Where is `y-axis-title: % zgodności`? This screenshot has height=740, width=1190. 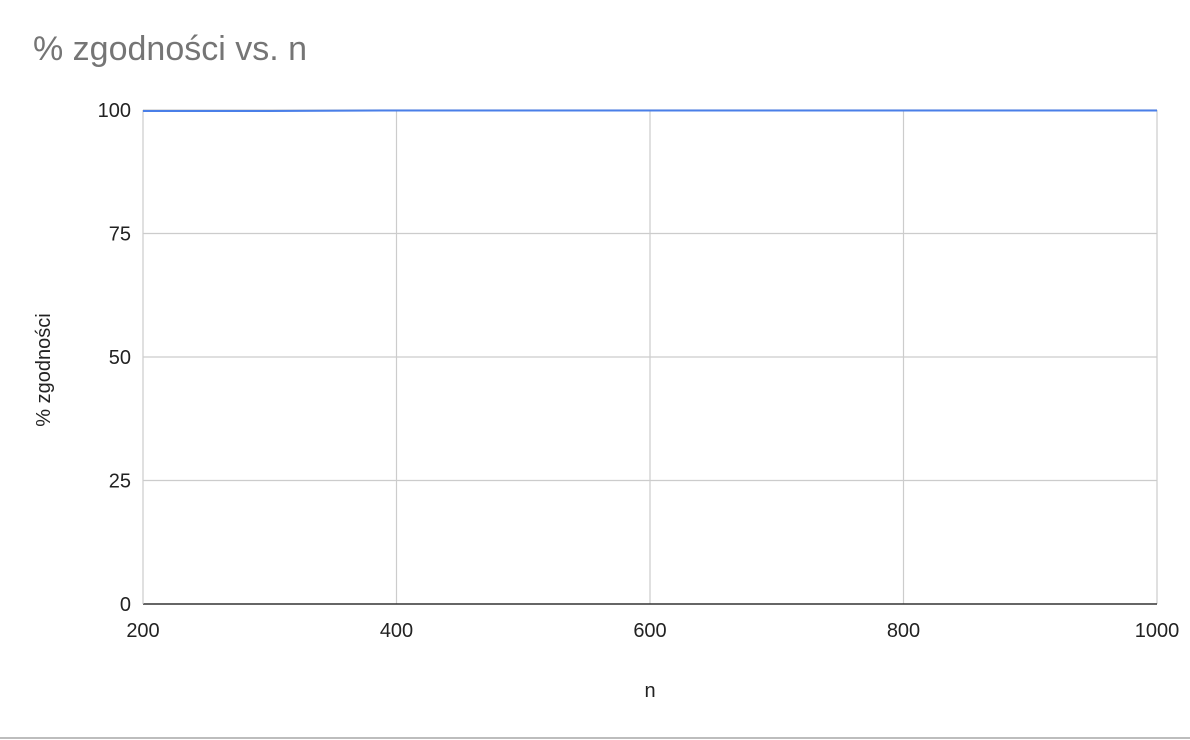
y-axis-title: % zgodności is located at coordinates (44, 369).